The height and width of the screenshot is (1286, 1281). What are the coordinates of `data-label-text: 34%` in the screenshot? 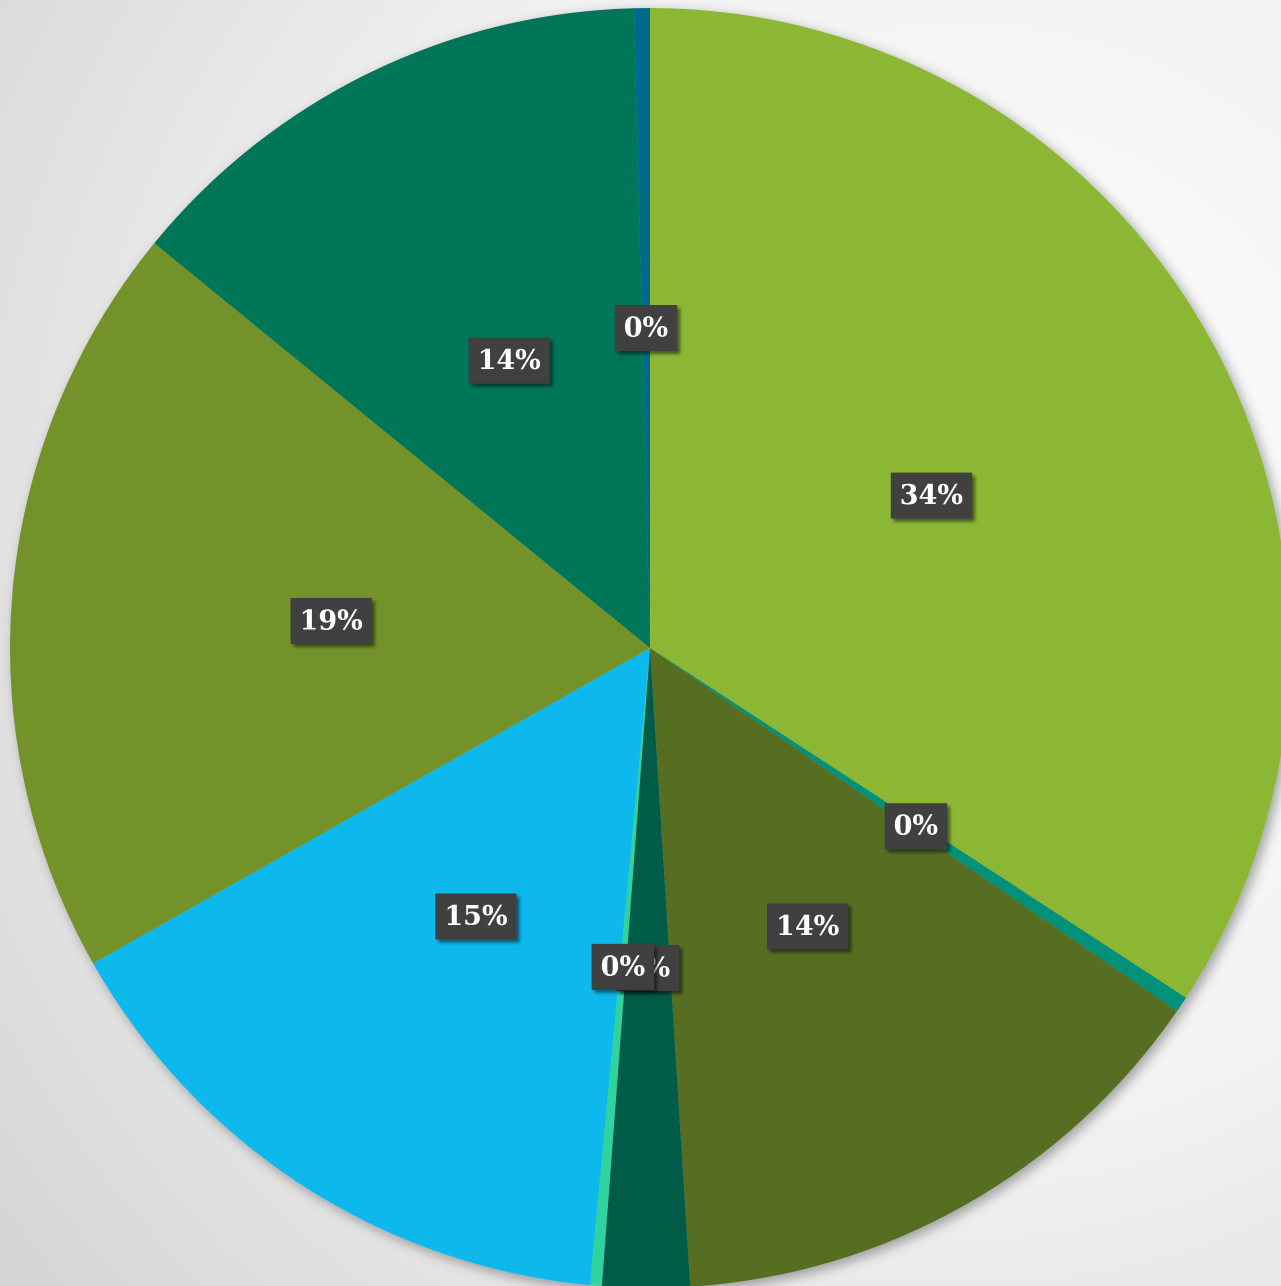 It's located at (931, 495).